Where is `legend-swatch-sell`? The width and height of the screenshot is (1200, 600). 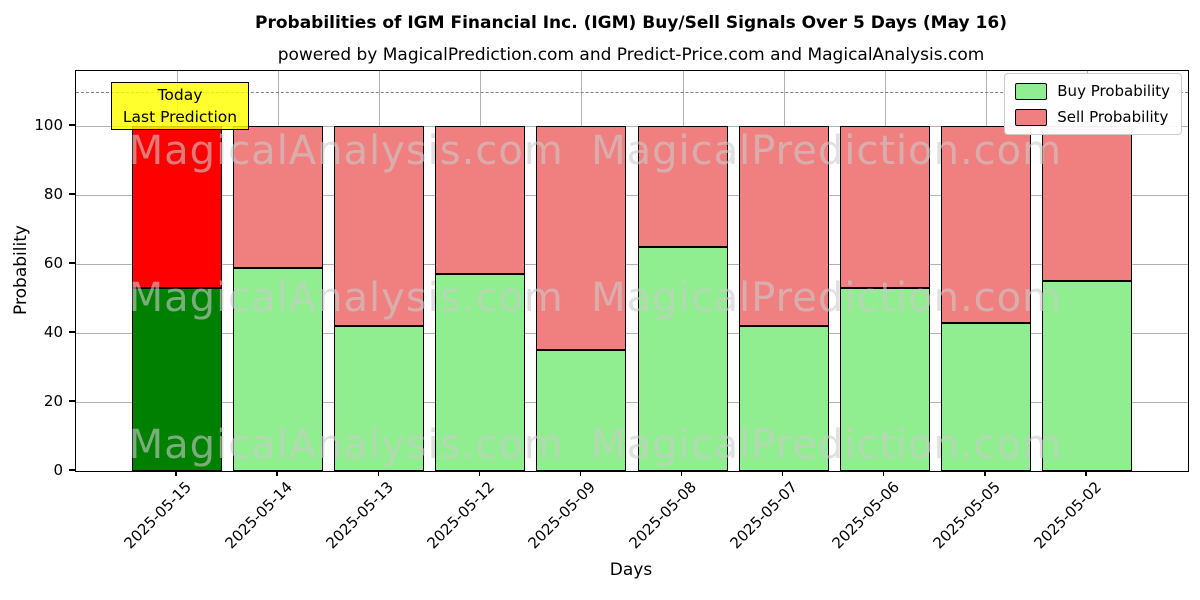 legend-swatch-sell is located at coordinates (1031, 117).